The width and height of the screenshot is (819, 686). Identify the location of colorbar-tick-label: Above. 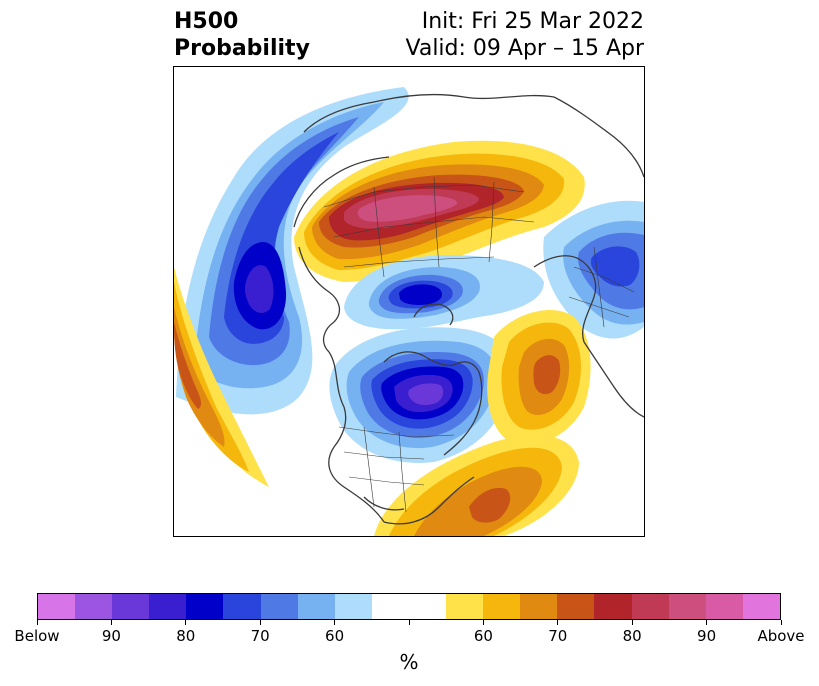
(781, 636).